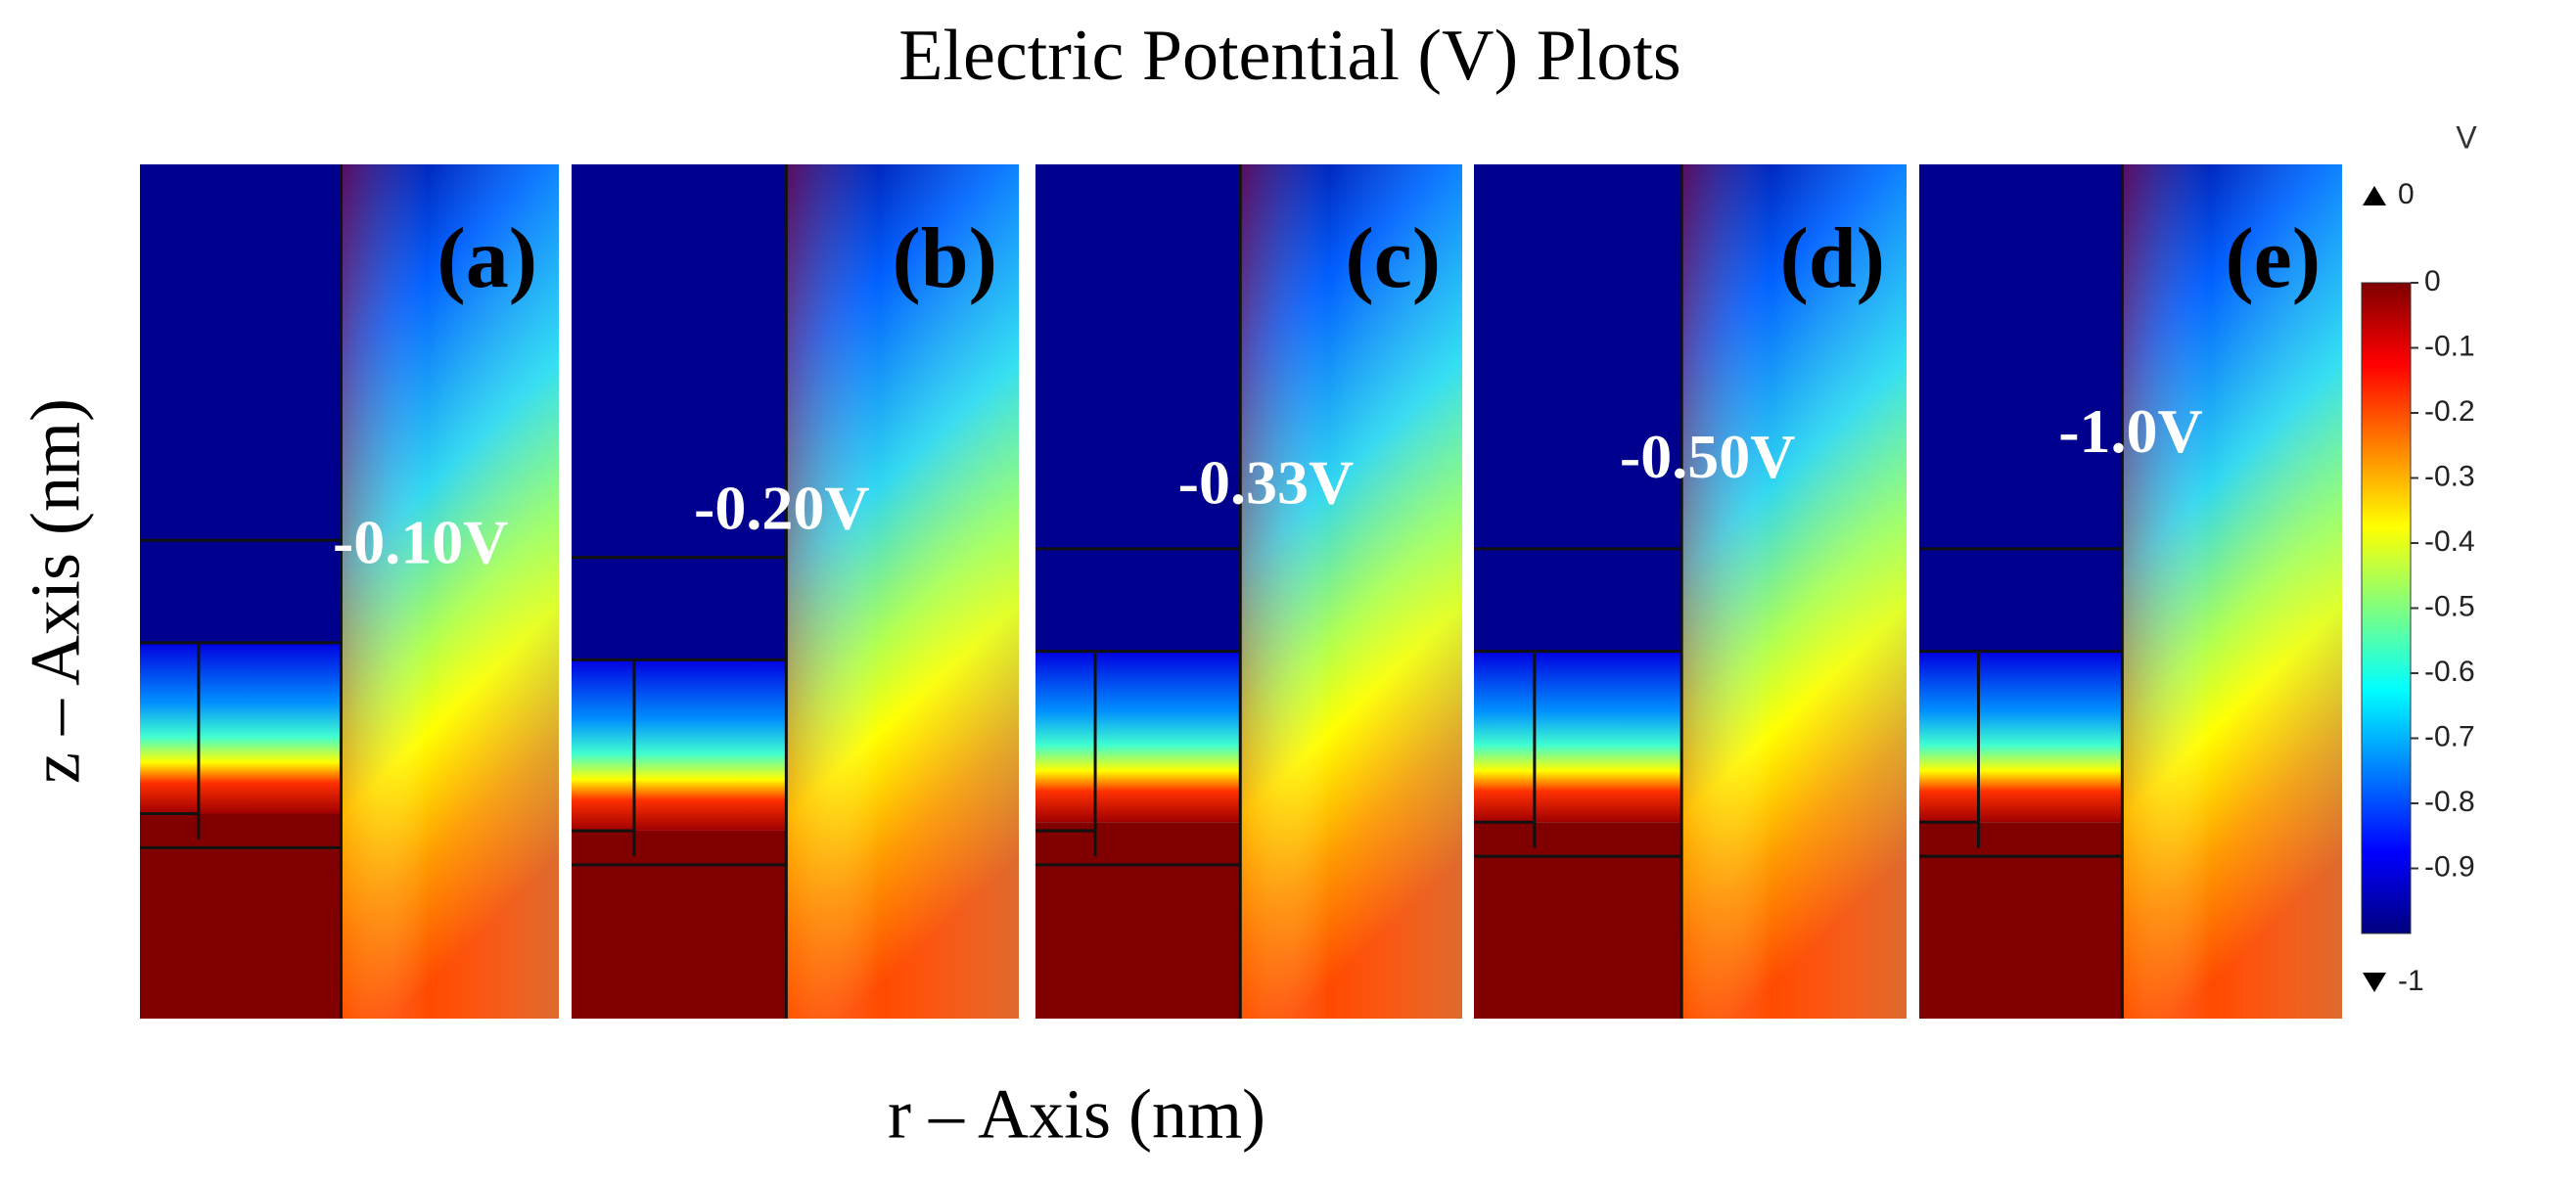 The width and height of the screenshot is (2576, 1182). I want to click on voltage-annotation: -1.0V, so click(2130, 431).